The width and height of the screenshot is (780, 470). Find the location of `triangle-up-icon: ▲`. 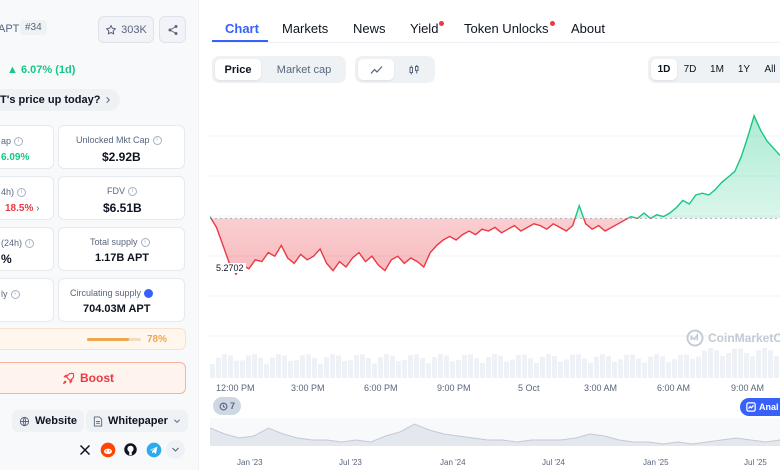

triangle-up-icon: ▲ is located at coordinates (12, 70).